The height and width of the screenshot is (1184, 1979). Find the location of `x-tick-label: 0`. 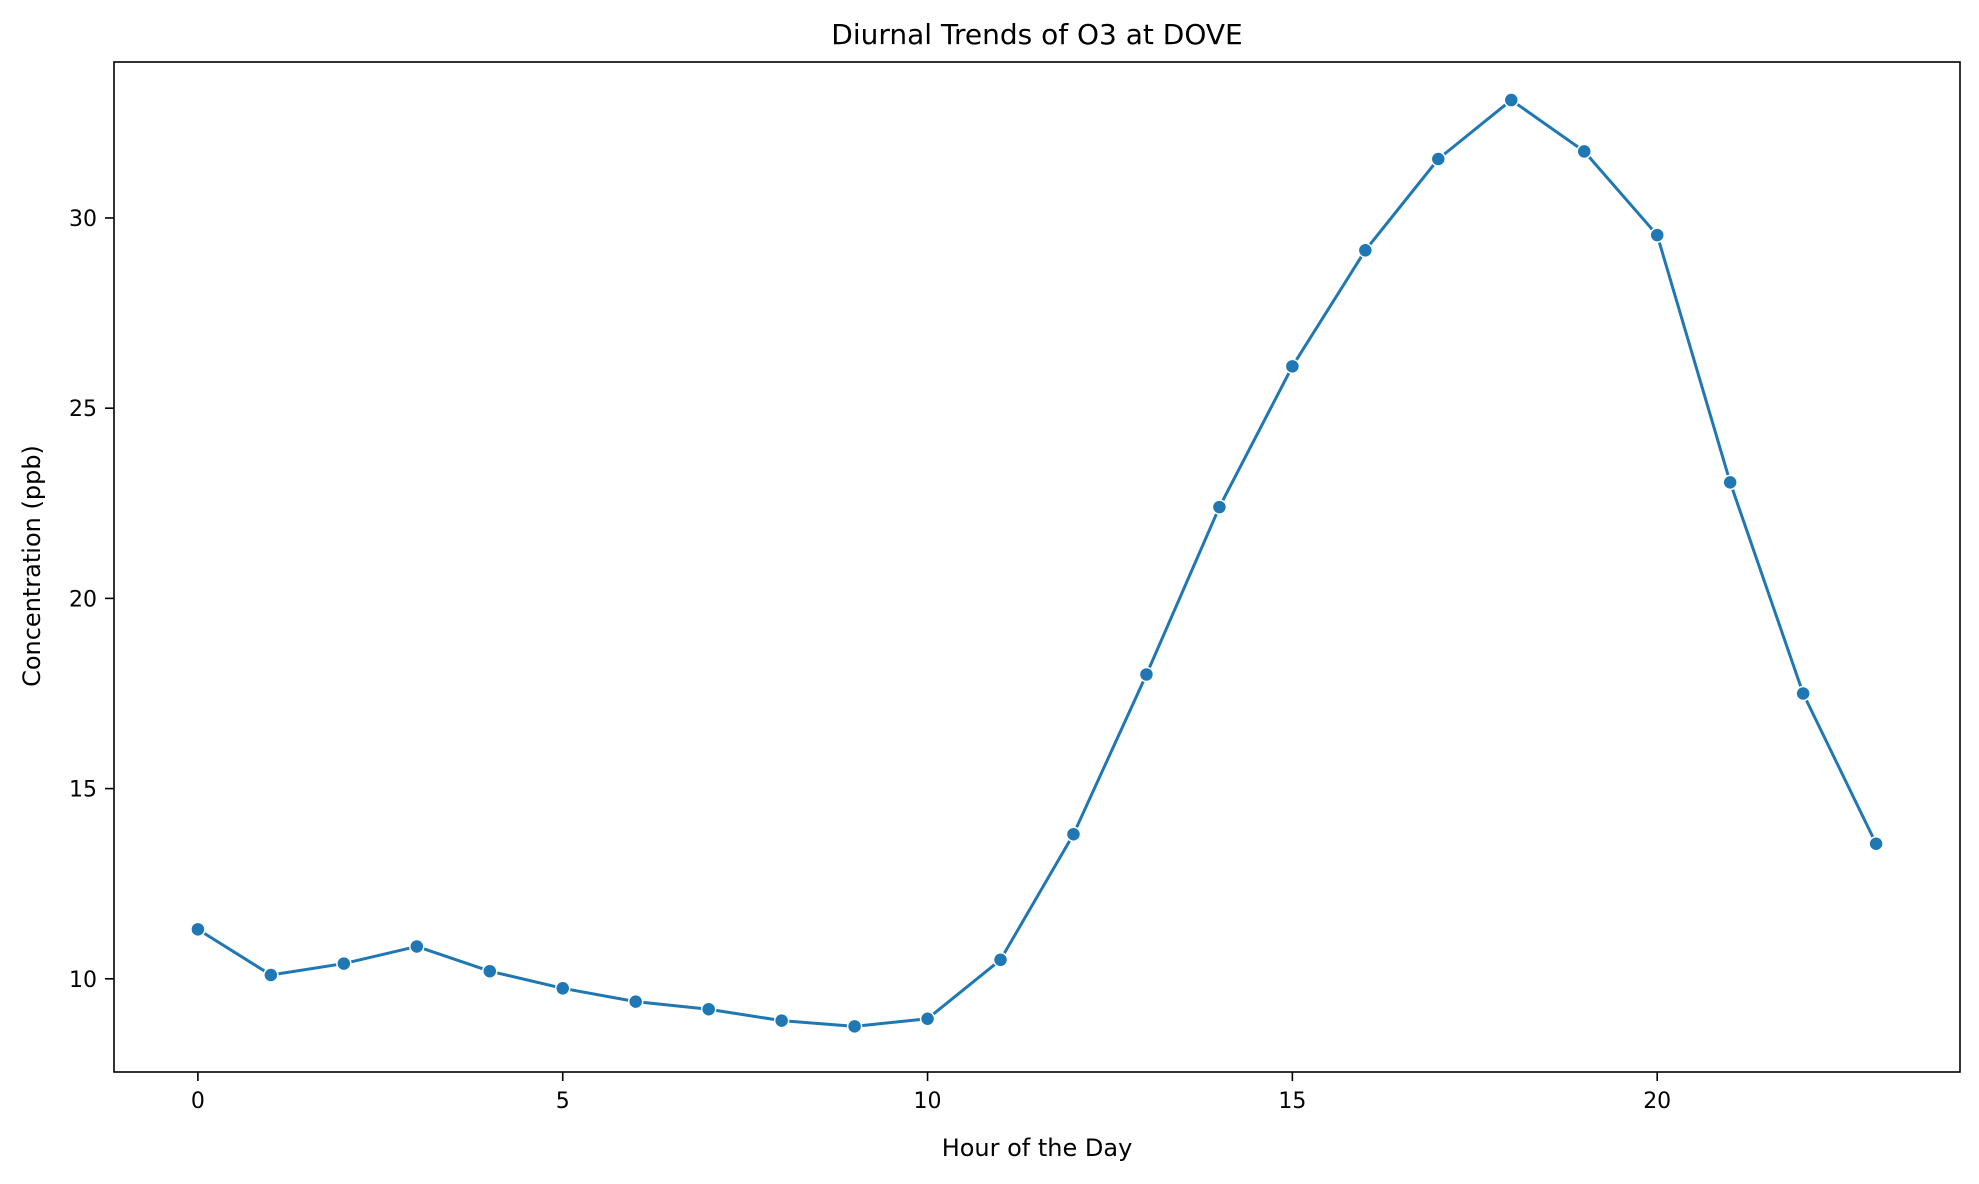

x-tick-label: 0 is located at coordinates (198, 1101).